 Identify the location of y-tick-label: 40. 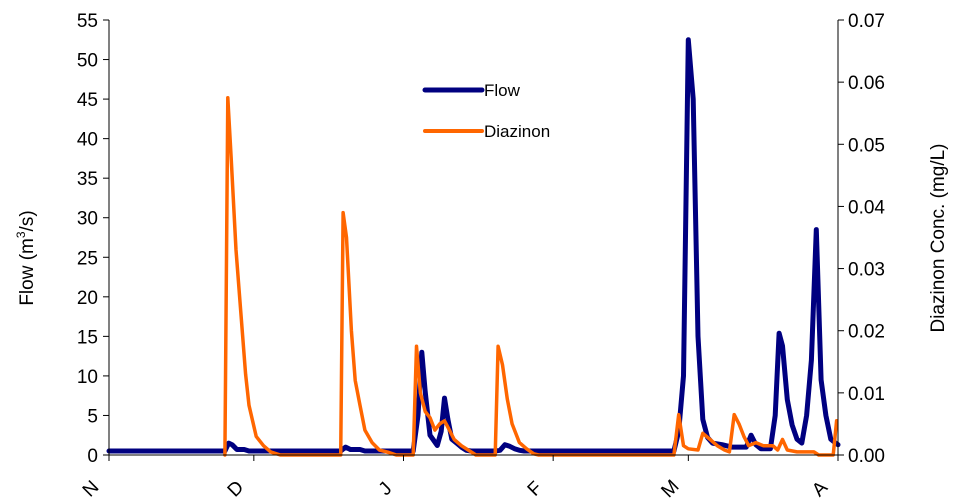
(87, 140).